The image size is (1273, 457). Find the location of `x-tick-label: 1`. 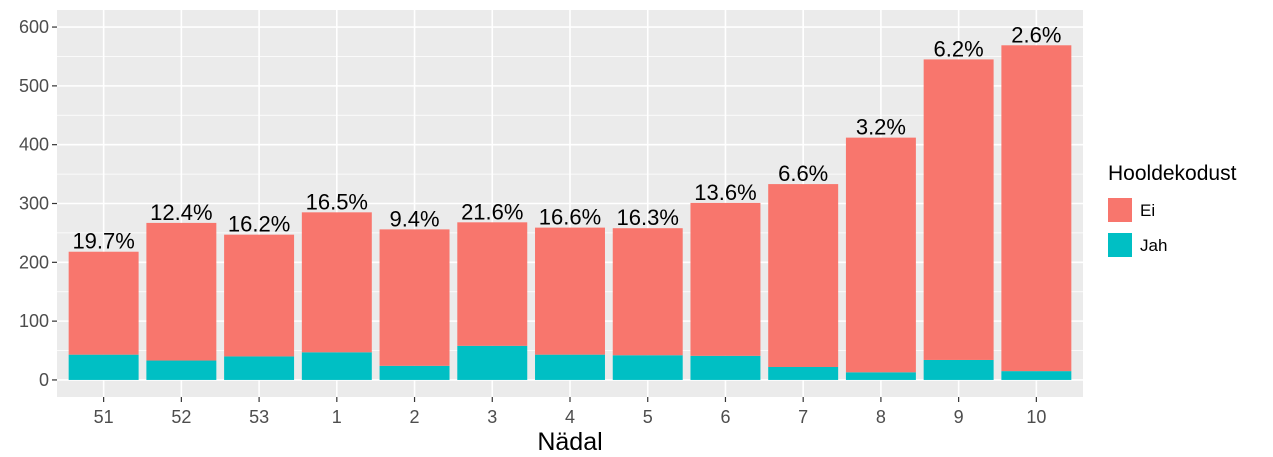

x-tick-label: 1 is located at coordinates (337, 417).